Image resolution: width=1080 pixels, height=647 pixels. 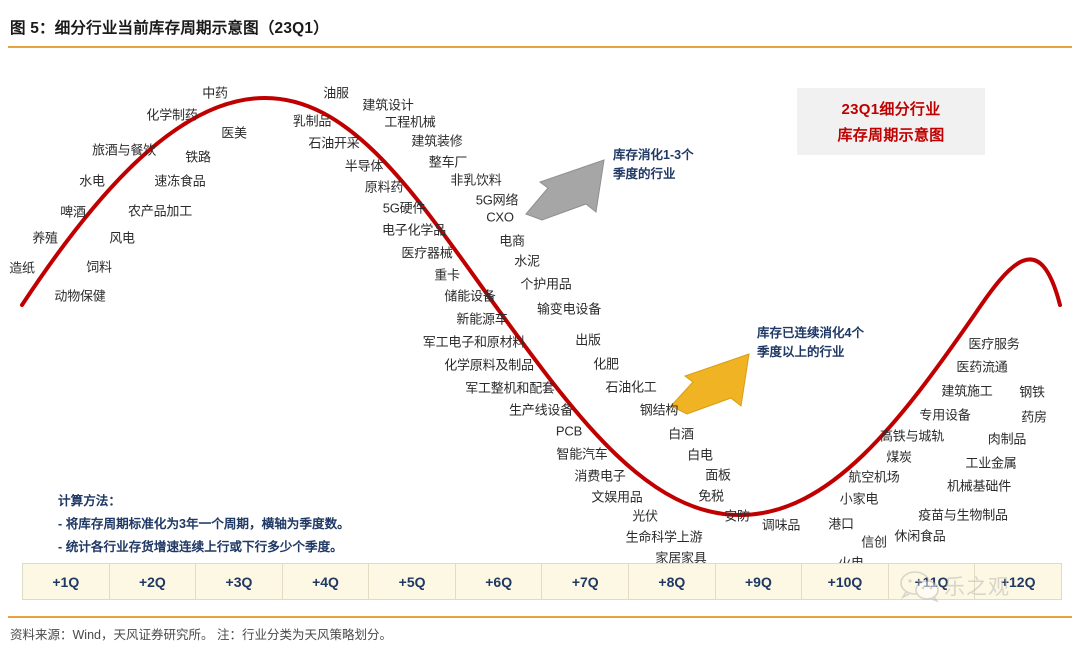 What do you see at coordinates (410, 122) in the screenshot?
I see `industry-label: 工程机械` at bounding box center [410, 122].